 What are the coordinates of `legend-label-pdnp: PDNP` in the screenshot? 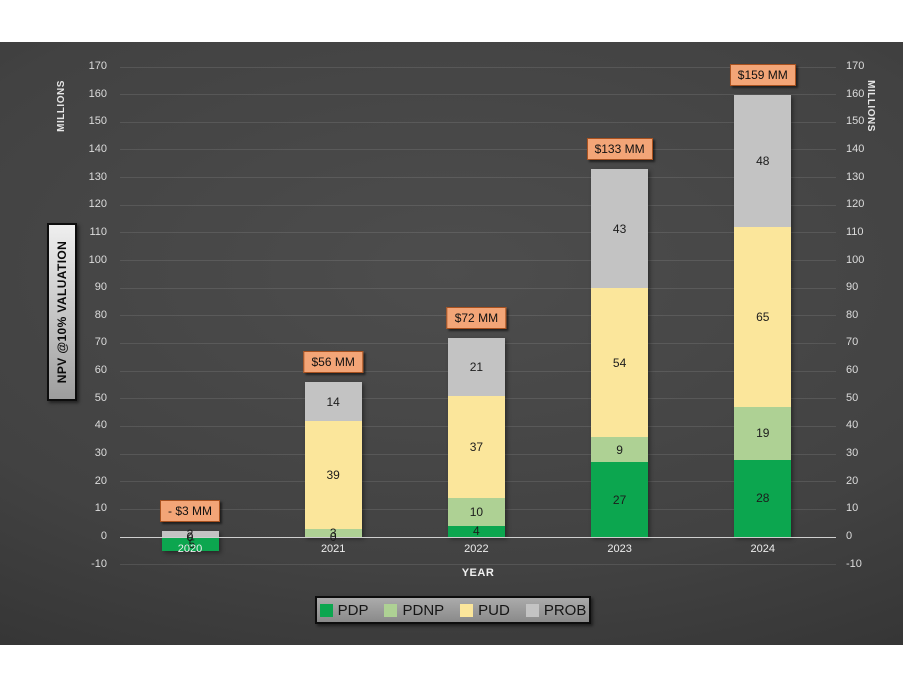 It's located at (423, 610).